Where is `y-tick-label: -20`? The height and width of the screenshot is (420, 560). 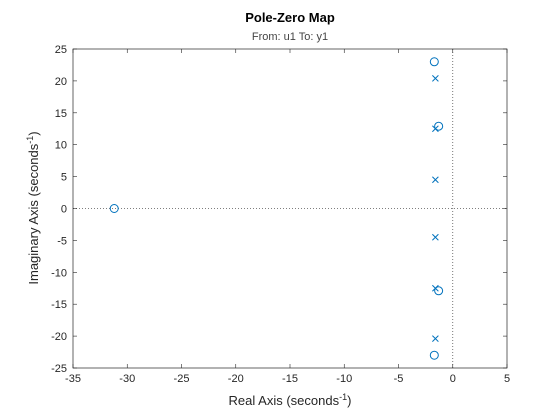 y-tick-label: -20 is located at coordinates (59, 337).